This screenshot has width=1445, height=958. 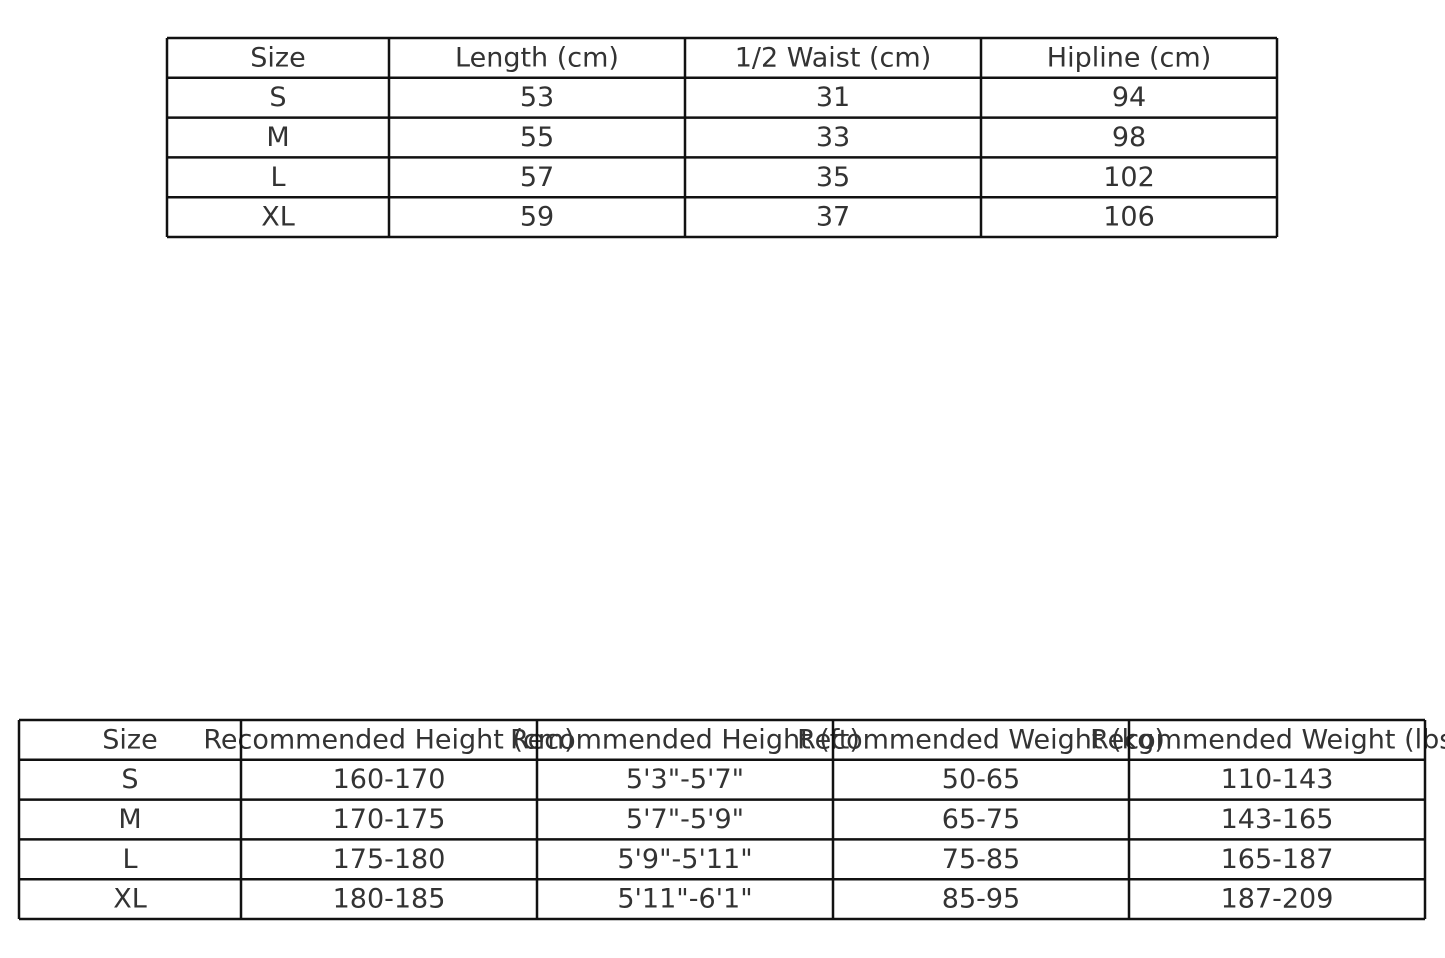 What do you see at coordinates (537, 57) in the screenshot?
I see `header-cell: Length (cm)` at bounding box center [537, 57].